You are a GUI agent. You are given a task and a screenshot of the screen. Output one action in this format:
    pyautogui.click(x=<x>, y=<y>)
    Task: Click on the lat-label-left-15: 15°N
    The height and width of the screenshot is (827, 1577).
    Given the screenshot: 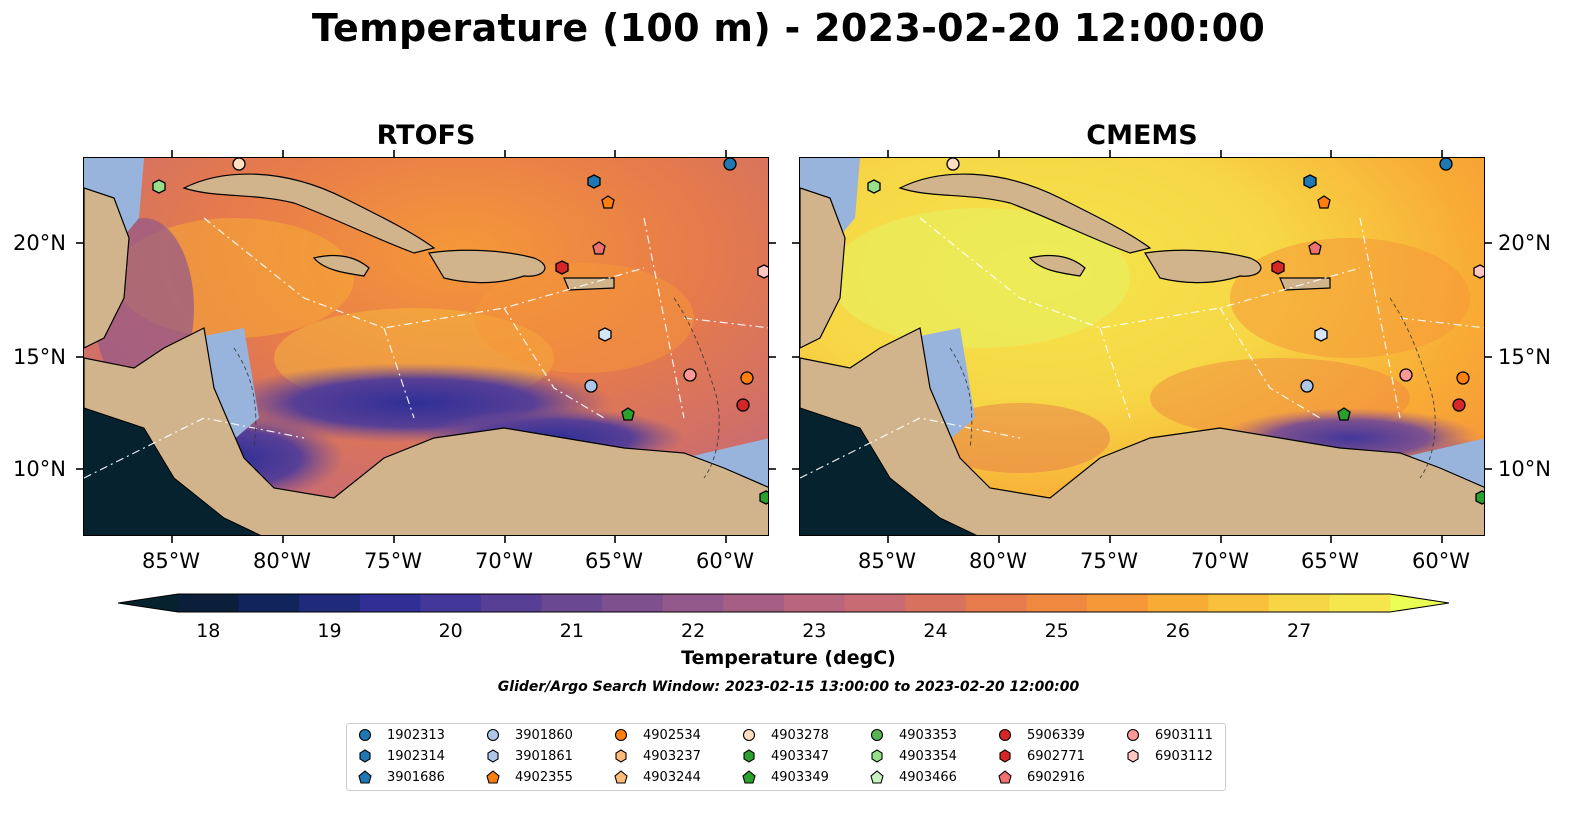 What is the action you would take?
    pyautogui.click(x=39, y=357)
    